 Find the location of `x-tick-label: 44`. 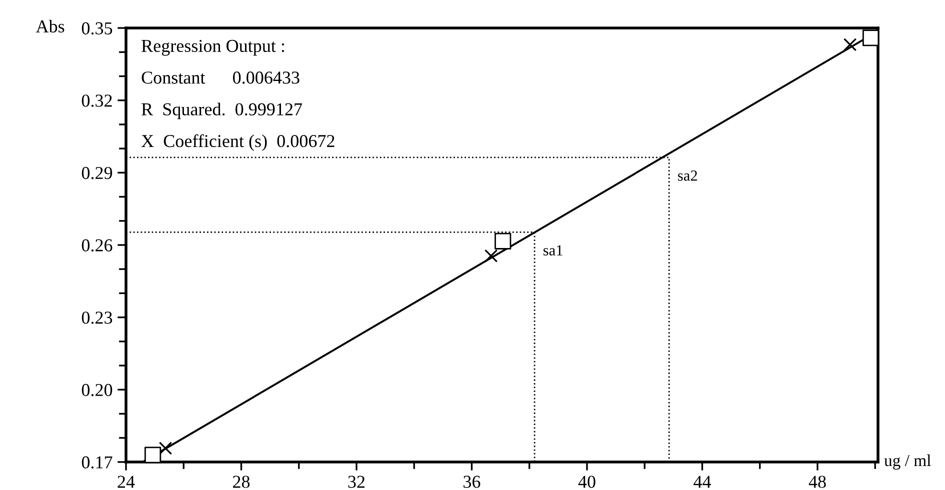

x-tick-label: 44 is located at coordinates (702, 482).